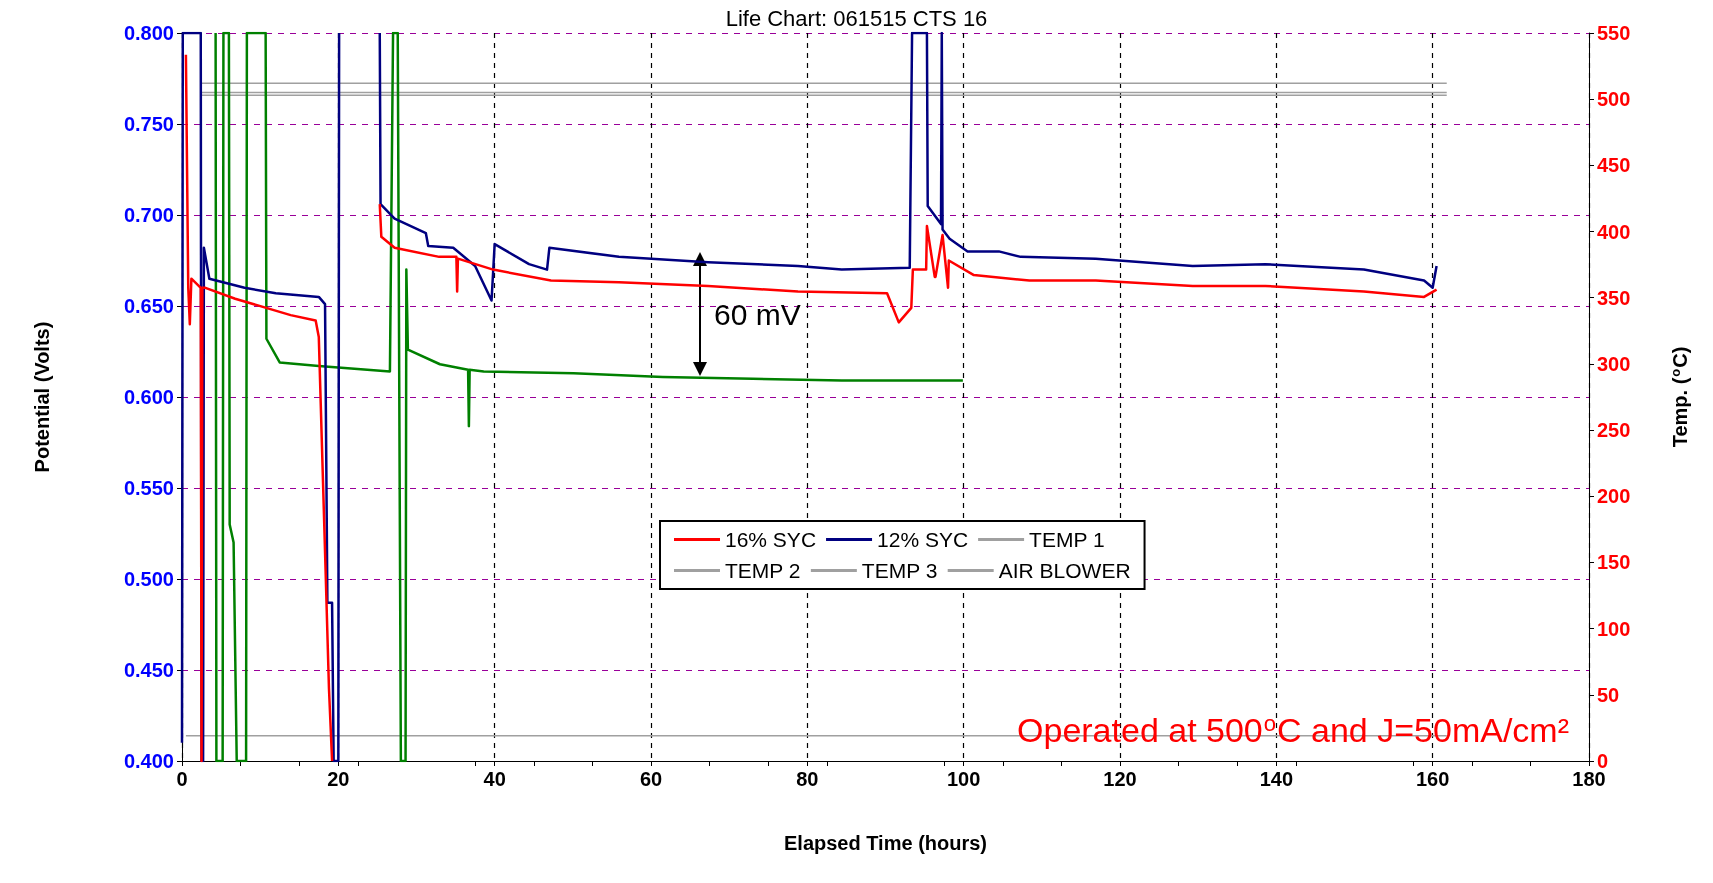 This screenshot has width=1713, height=883. Describe the element at coordinates (148, 33) in the screenshot. I see `y-tick-label: 0.800` at that location.